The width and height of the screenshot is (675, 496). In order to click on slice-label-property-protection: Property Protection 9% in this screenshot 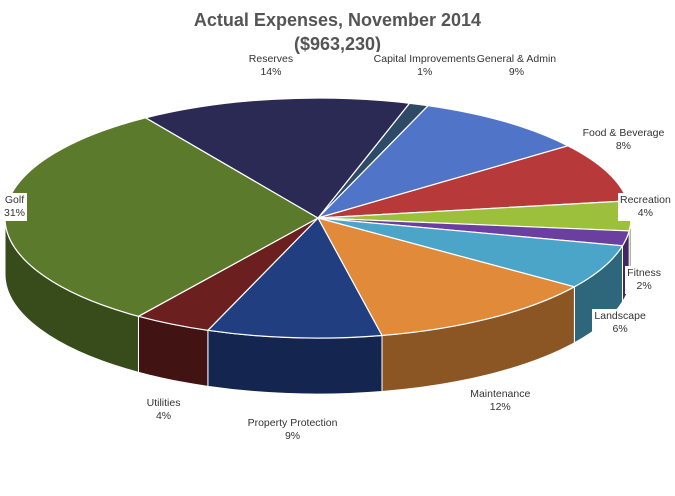, I will do `click(292, 430)`.